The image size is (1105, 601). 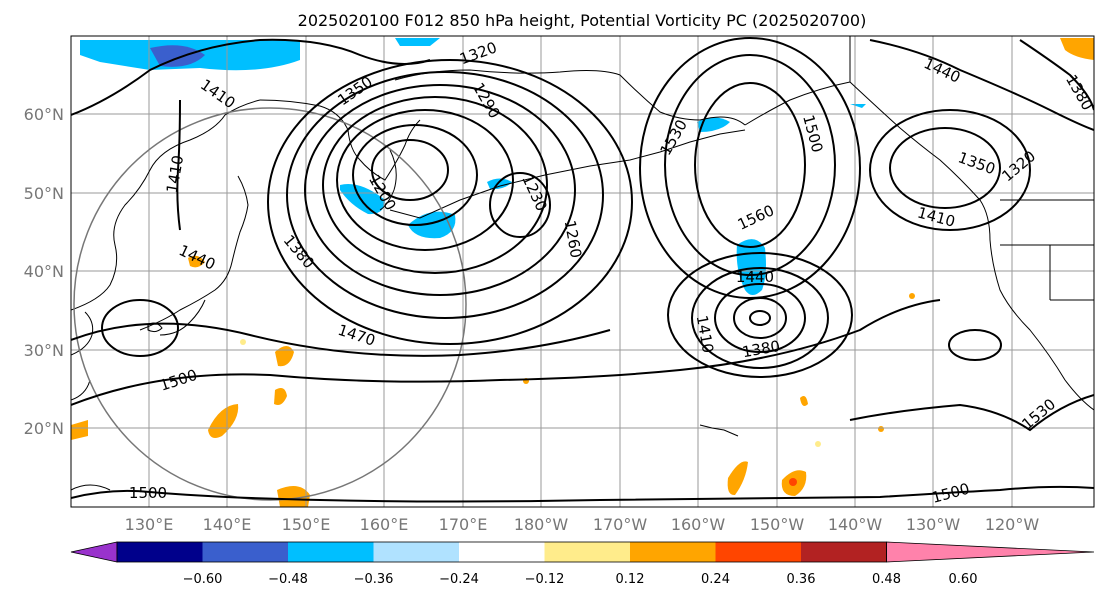 What do you see at coordinates (94, 552) in the screenshot?
I see `colorbar-arrow-left` at bounding box center [94, 552].